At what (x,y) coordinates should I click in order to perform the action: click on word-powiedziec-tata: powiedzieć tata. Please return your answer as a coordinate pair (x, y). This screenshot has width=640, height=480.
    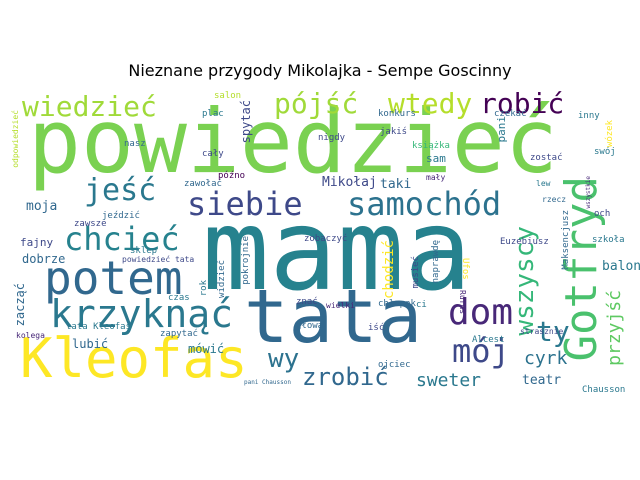
    Looking at the image, I should click on (158, 259).